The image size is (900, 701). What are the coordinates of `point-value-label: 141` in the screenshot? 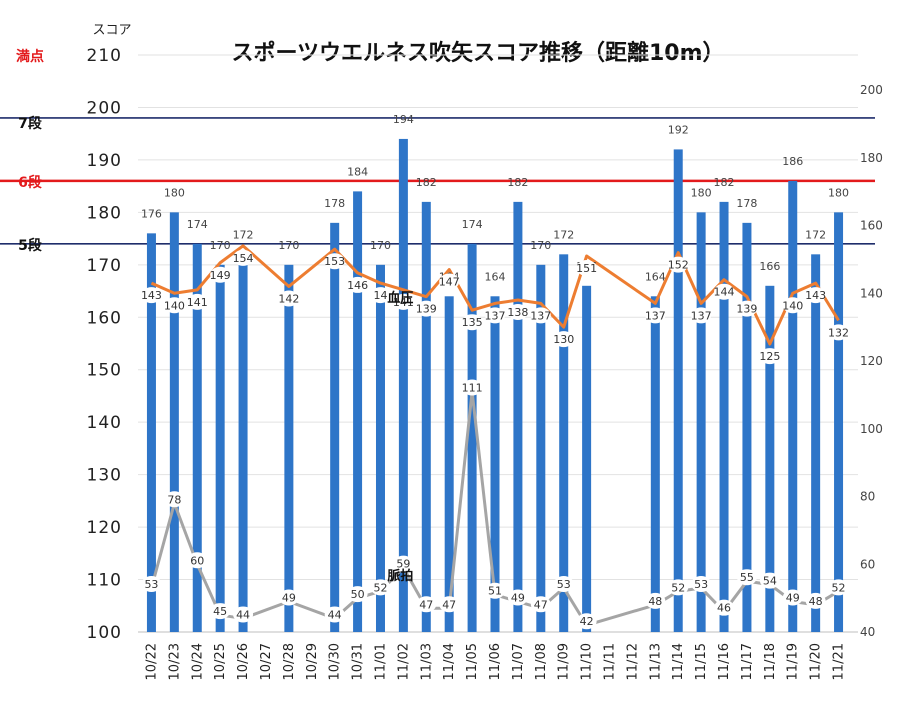 It's located at (197, 302).